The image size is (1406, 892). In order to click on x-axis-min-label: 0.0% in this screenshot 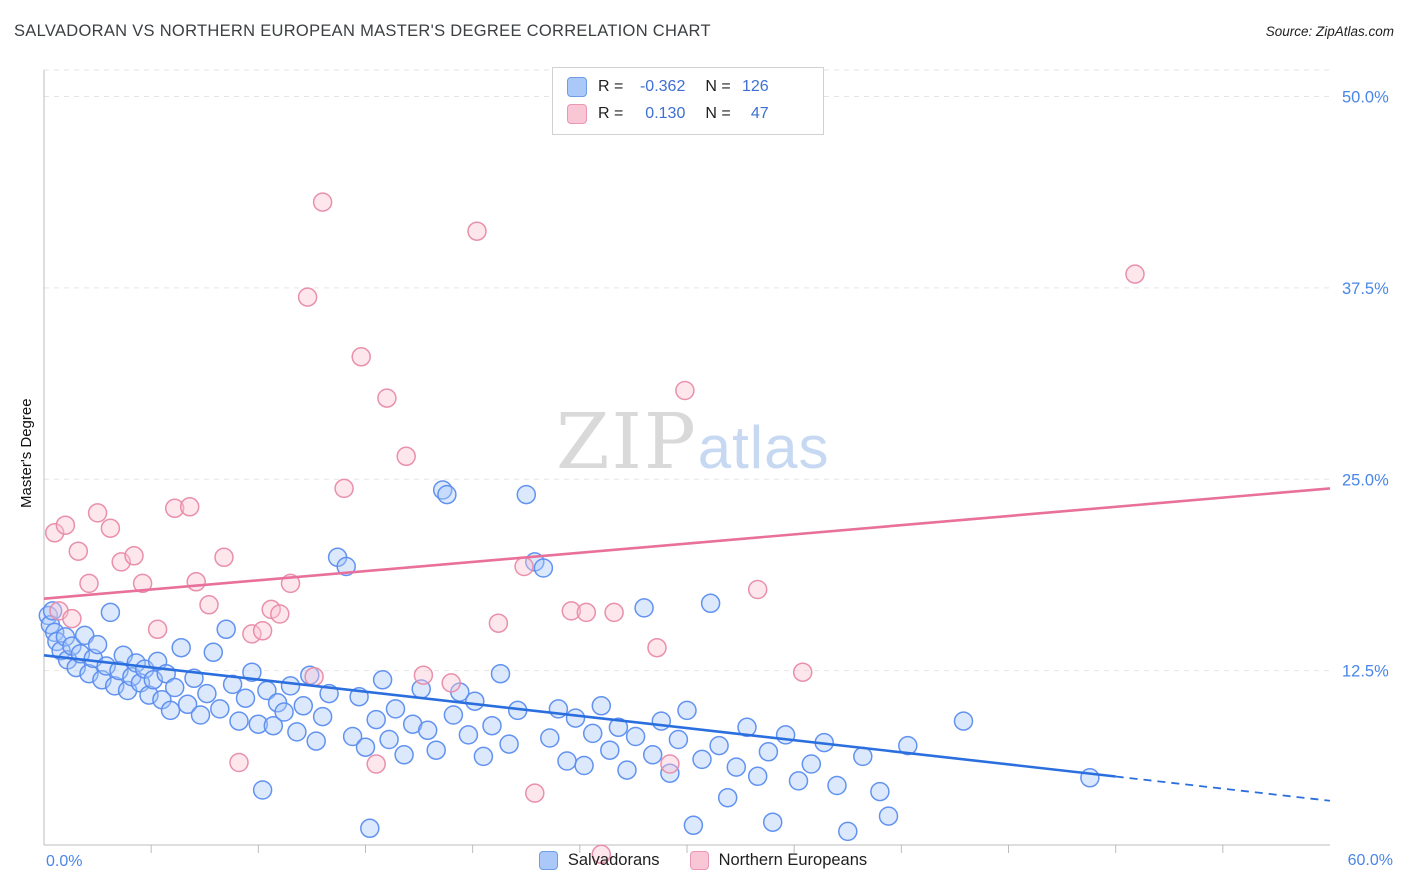, I will do `click(64, 861)`.